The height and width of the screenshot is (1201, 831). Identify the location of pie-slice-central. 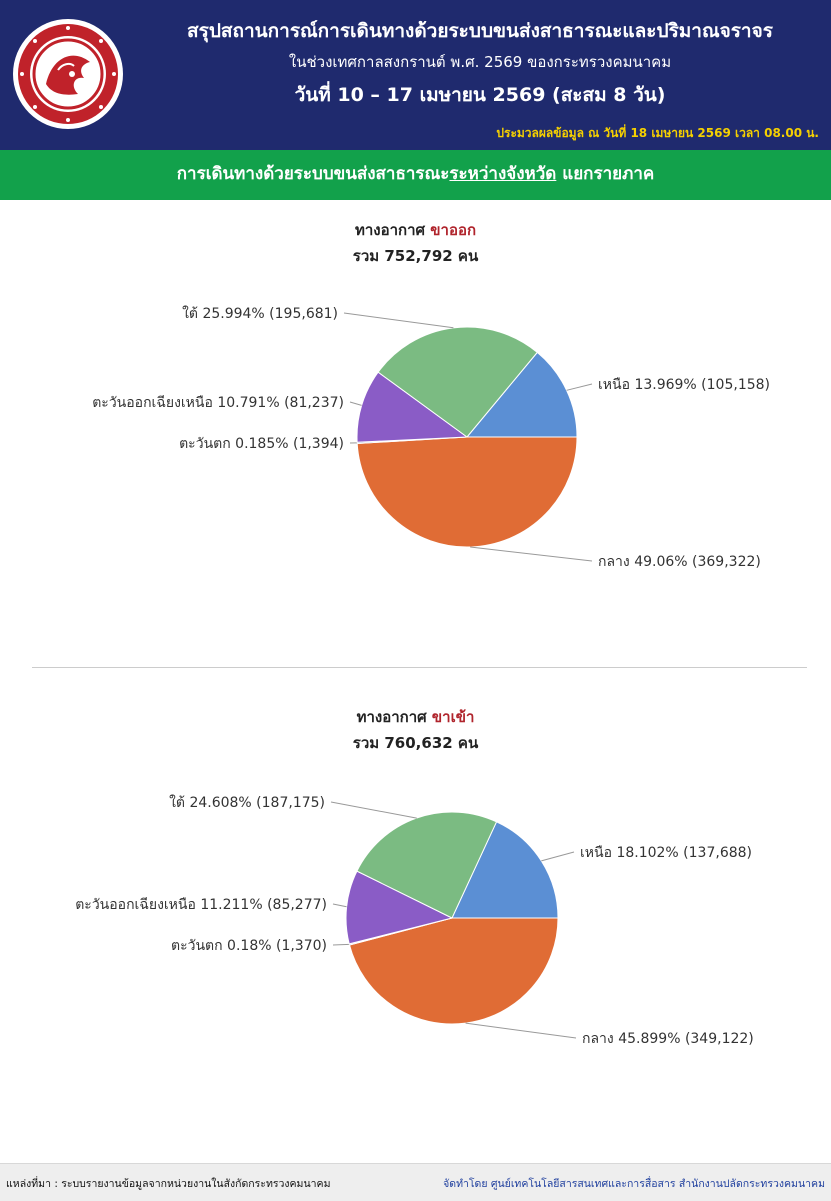
(467, 492).